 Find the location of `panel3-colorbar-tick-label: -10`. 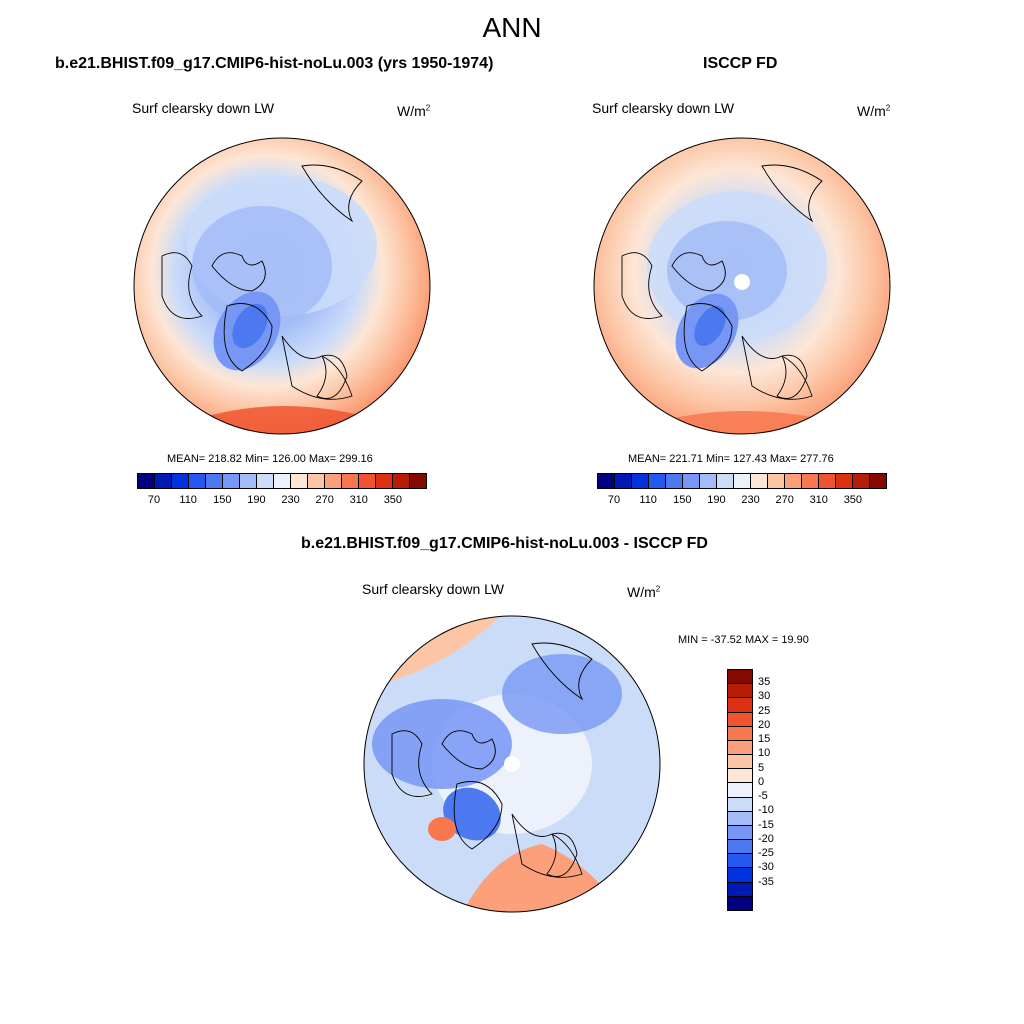

panel3-colorbar-tick-label: -10 is located at coordinates (766, 810).